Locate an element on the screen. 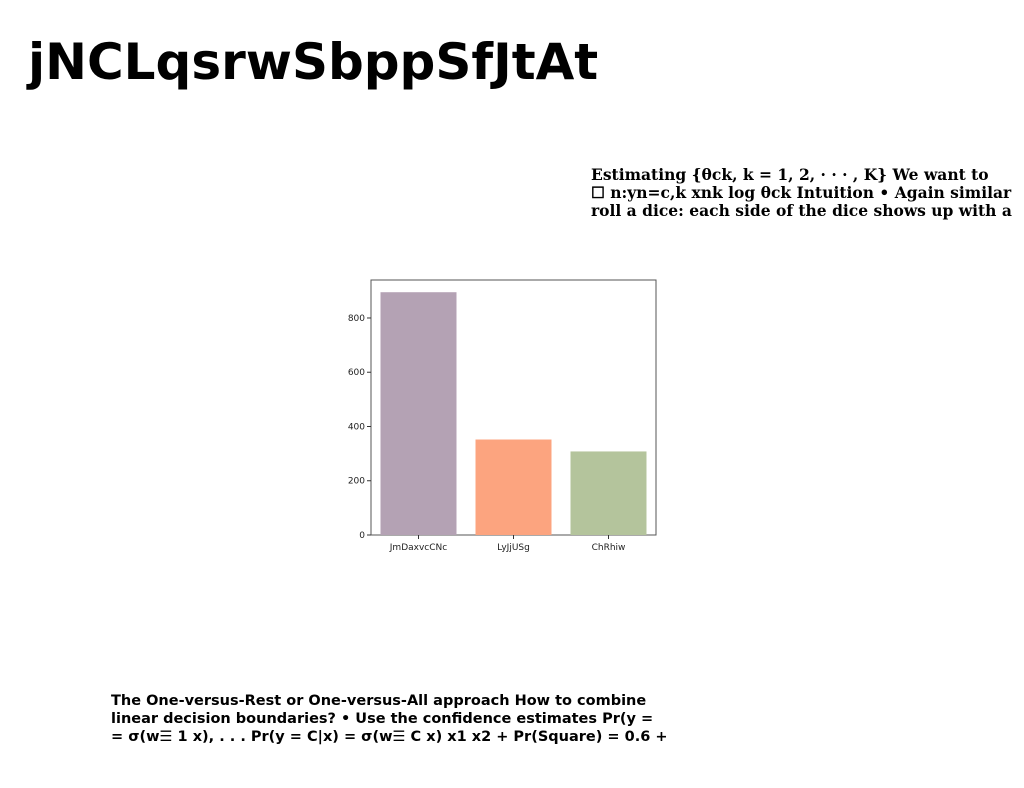 The image size is (1024, 788). page-title: jNCLqsrwSbppSfJtAt is located at coordinates (313, 62).